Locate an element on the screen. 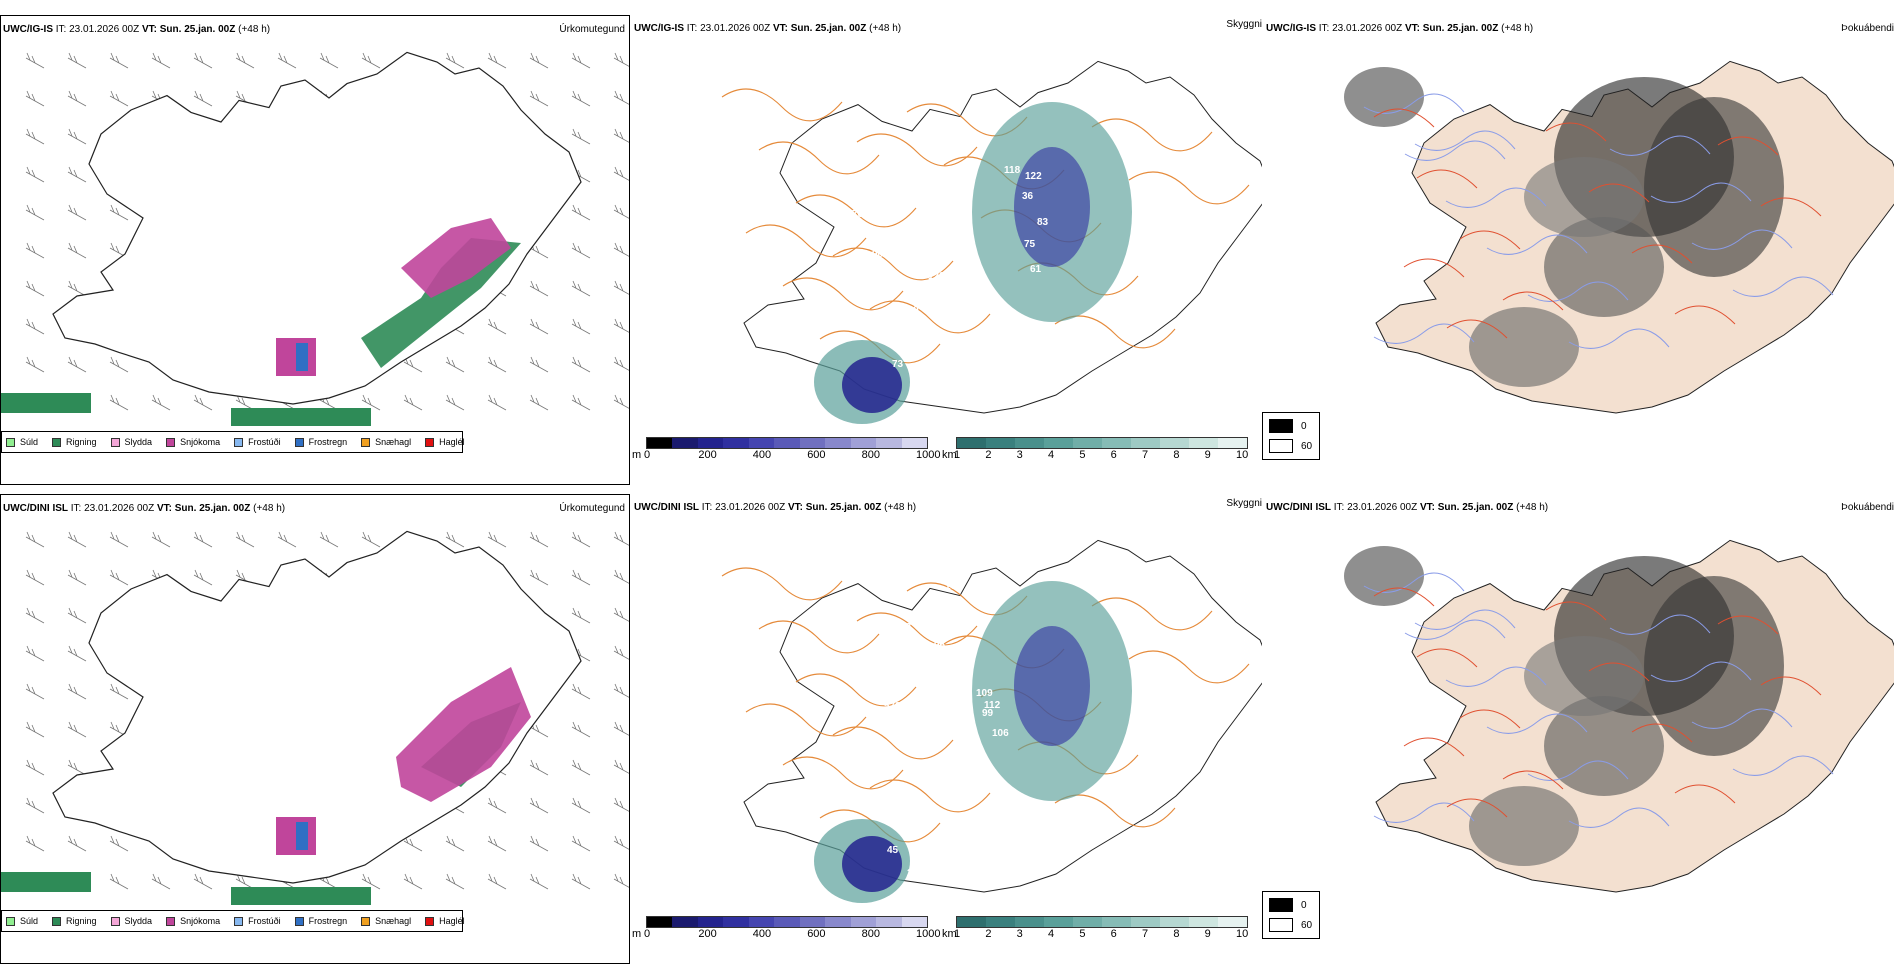 The image size is (1900, 964). visibility-value-label: 114 is located at coordinates (930, 176).